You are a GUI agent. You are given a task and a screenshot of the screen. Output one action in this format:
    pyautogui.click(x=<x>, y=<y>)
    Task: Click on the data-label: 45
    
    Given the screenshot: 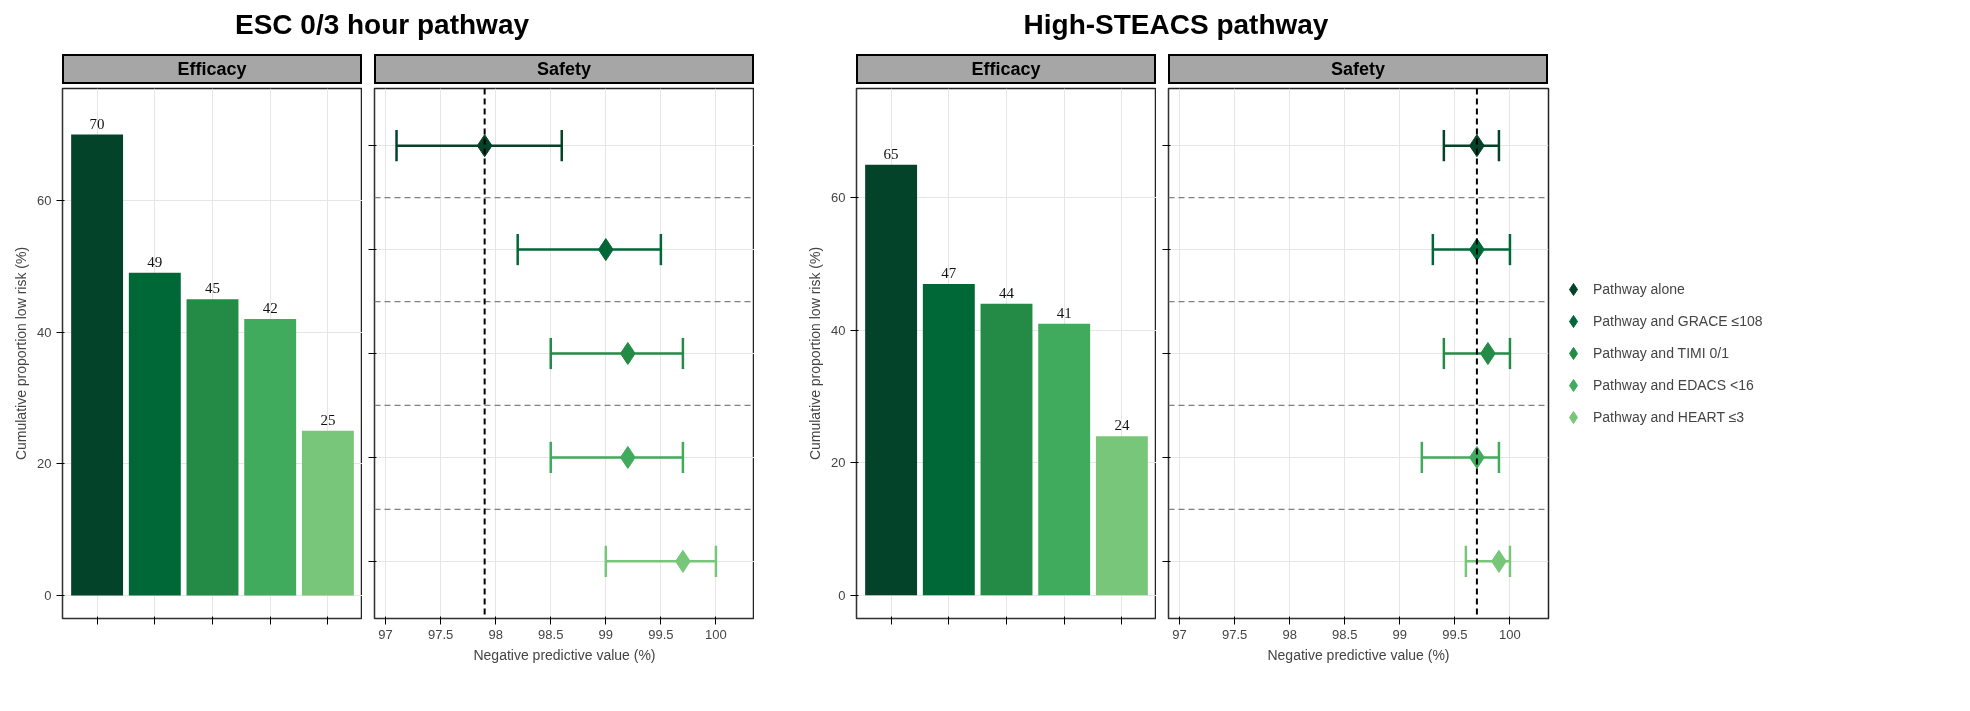 What is the action you would take?
    pyautogui.click(x=212, y=288)
    